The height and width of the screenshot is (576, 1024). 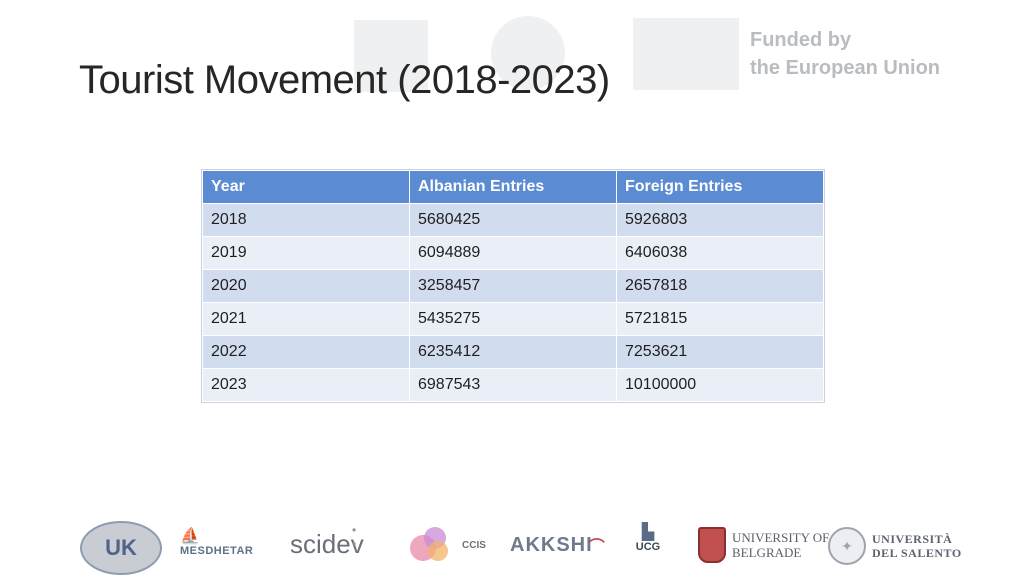 I want to click on table-row: 2023 6987543 10100000, so click(x=513, y=385).